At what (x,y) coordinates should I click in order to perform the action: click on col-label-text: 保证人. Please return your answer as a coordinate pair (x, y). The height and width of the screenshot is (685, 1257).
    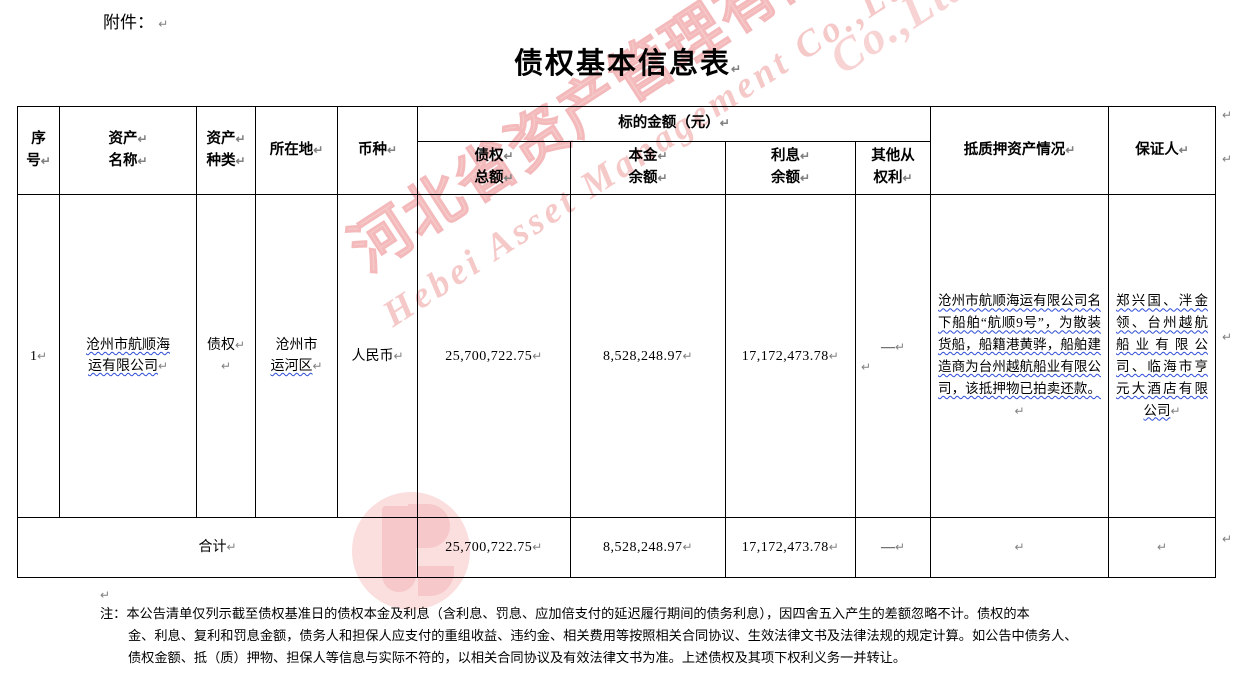
    Looking at the image, I should click on (1157, 149).